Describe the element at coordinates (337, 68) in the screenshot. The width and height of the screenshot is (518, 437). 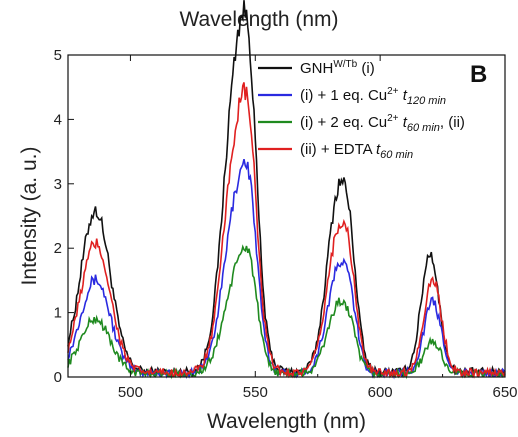
I see `legend-entry: GNHW/Tb​ (i)` at that location.